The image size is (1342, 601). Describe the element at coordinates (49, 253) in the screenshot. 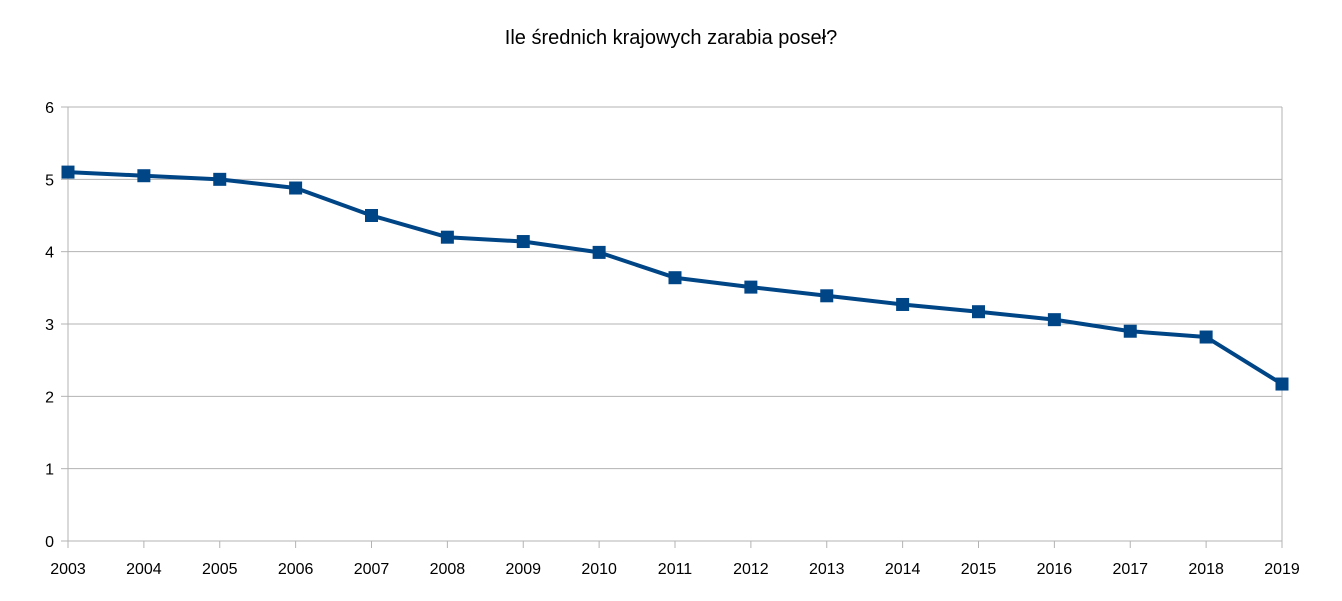

I see `y-tick-label-4: 4` at that location.